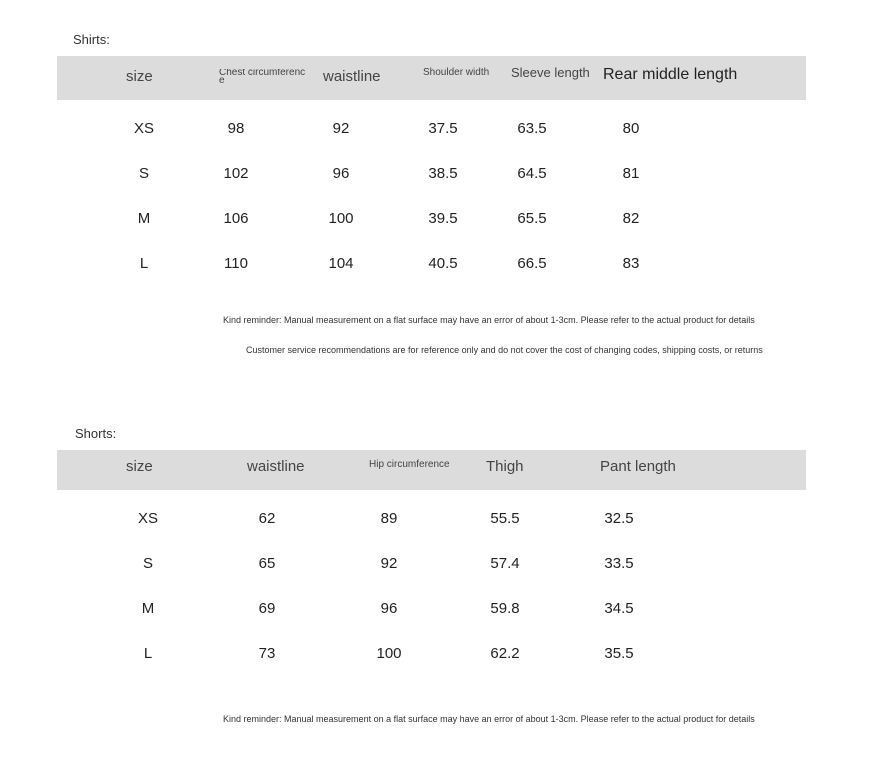 The width and height of the screenshot is (874, 762). Describe the element at coordinates (236, 218) in the screenshot. I see `table-cell: 106` at that location.